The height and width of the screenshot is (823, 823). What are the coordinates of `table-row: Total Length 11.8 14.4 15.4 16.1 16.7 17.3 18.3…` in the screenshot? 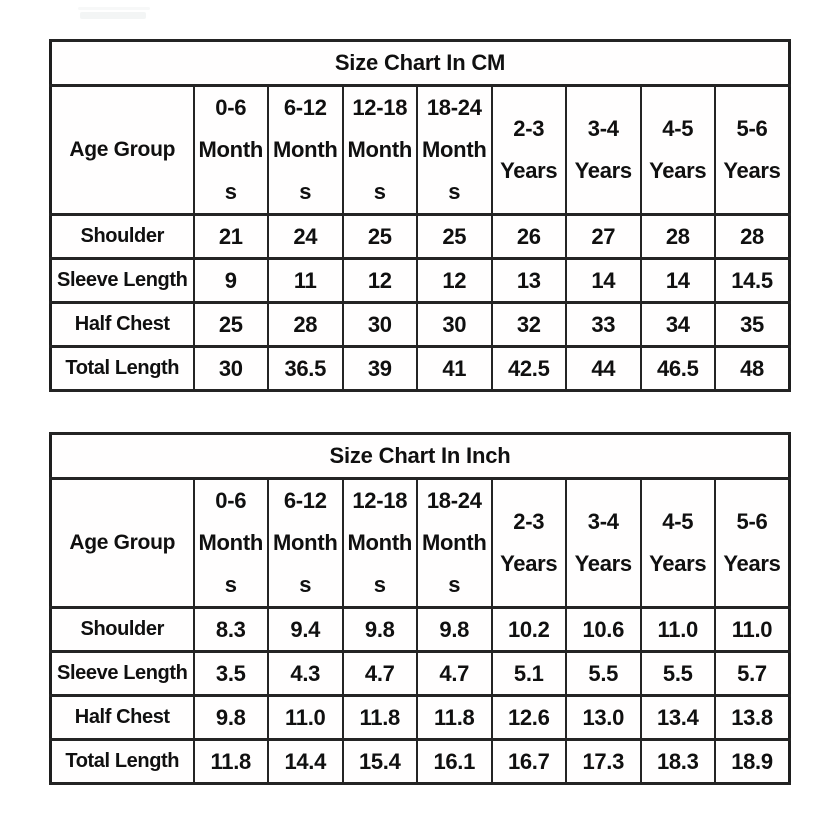 It's located at (420, 761).